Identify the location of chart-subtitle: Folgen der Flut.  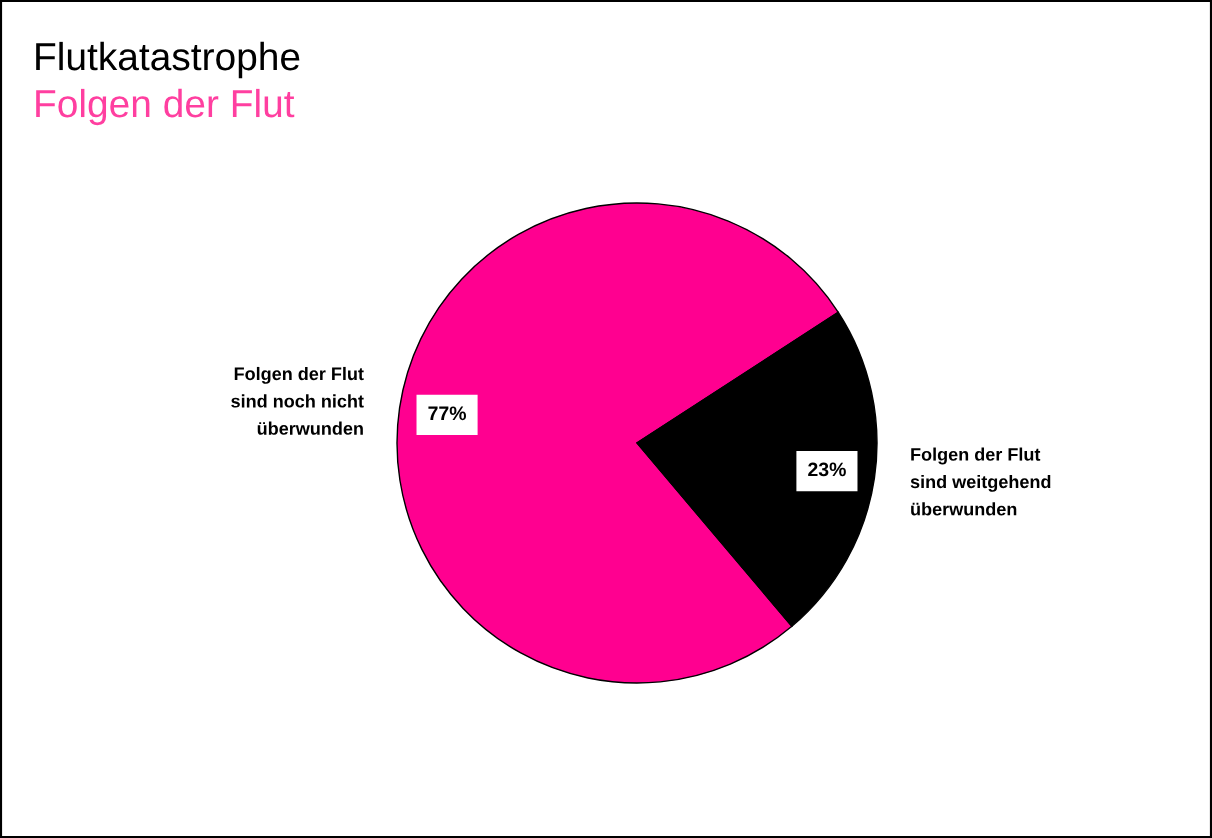
(165, 107).